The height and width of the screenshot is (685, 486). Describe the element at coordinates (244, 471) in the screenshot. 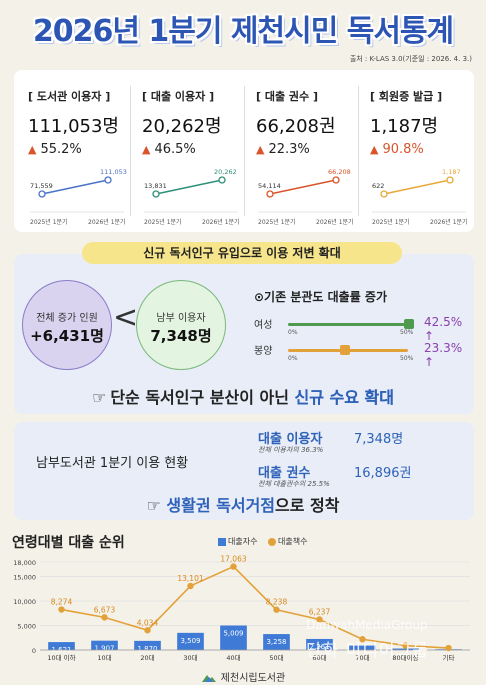

I see `south-library-panel` at that location.